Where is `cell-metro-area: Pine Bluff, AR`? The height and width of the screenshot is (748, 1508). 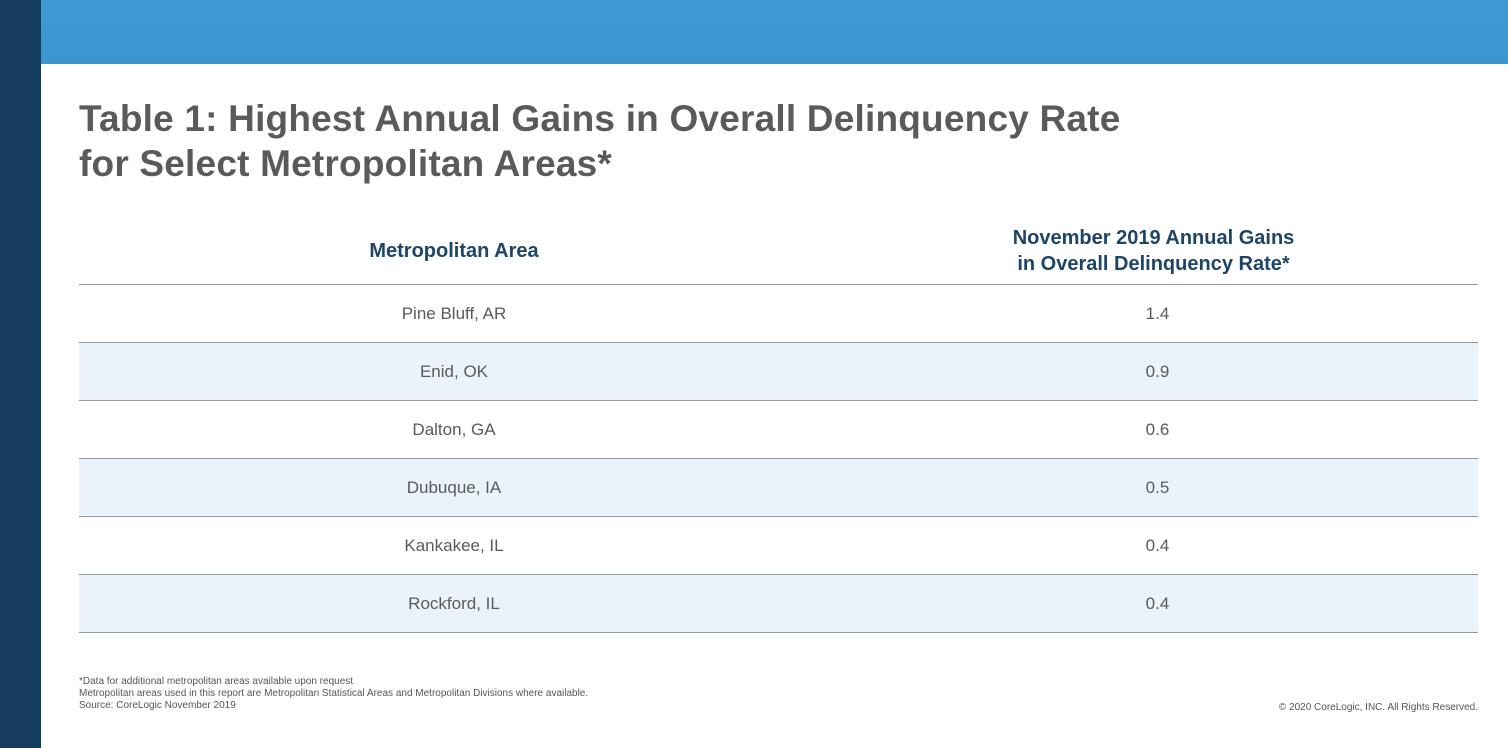 cell-metro-area: Pine Bluff, AR is located at coordinates (454, 313).